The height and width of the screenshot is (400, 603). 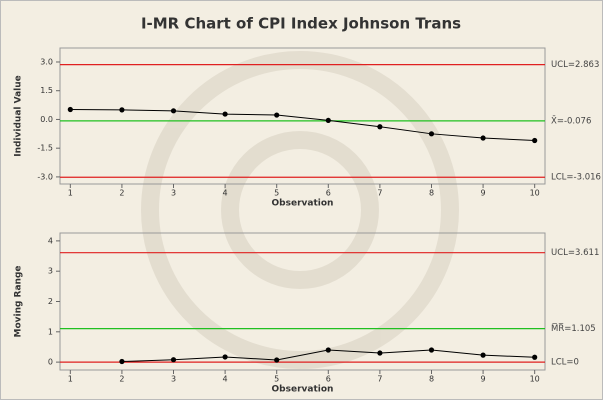 What do you see at coordinates (45, 176) in the screenshot?
I see `y-tick-label: -3.0` at bounding box center [45, 176].